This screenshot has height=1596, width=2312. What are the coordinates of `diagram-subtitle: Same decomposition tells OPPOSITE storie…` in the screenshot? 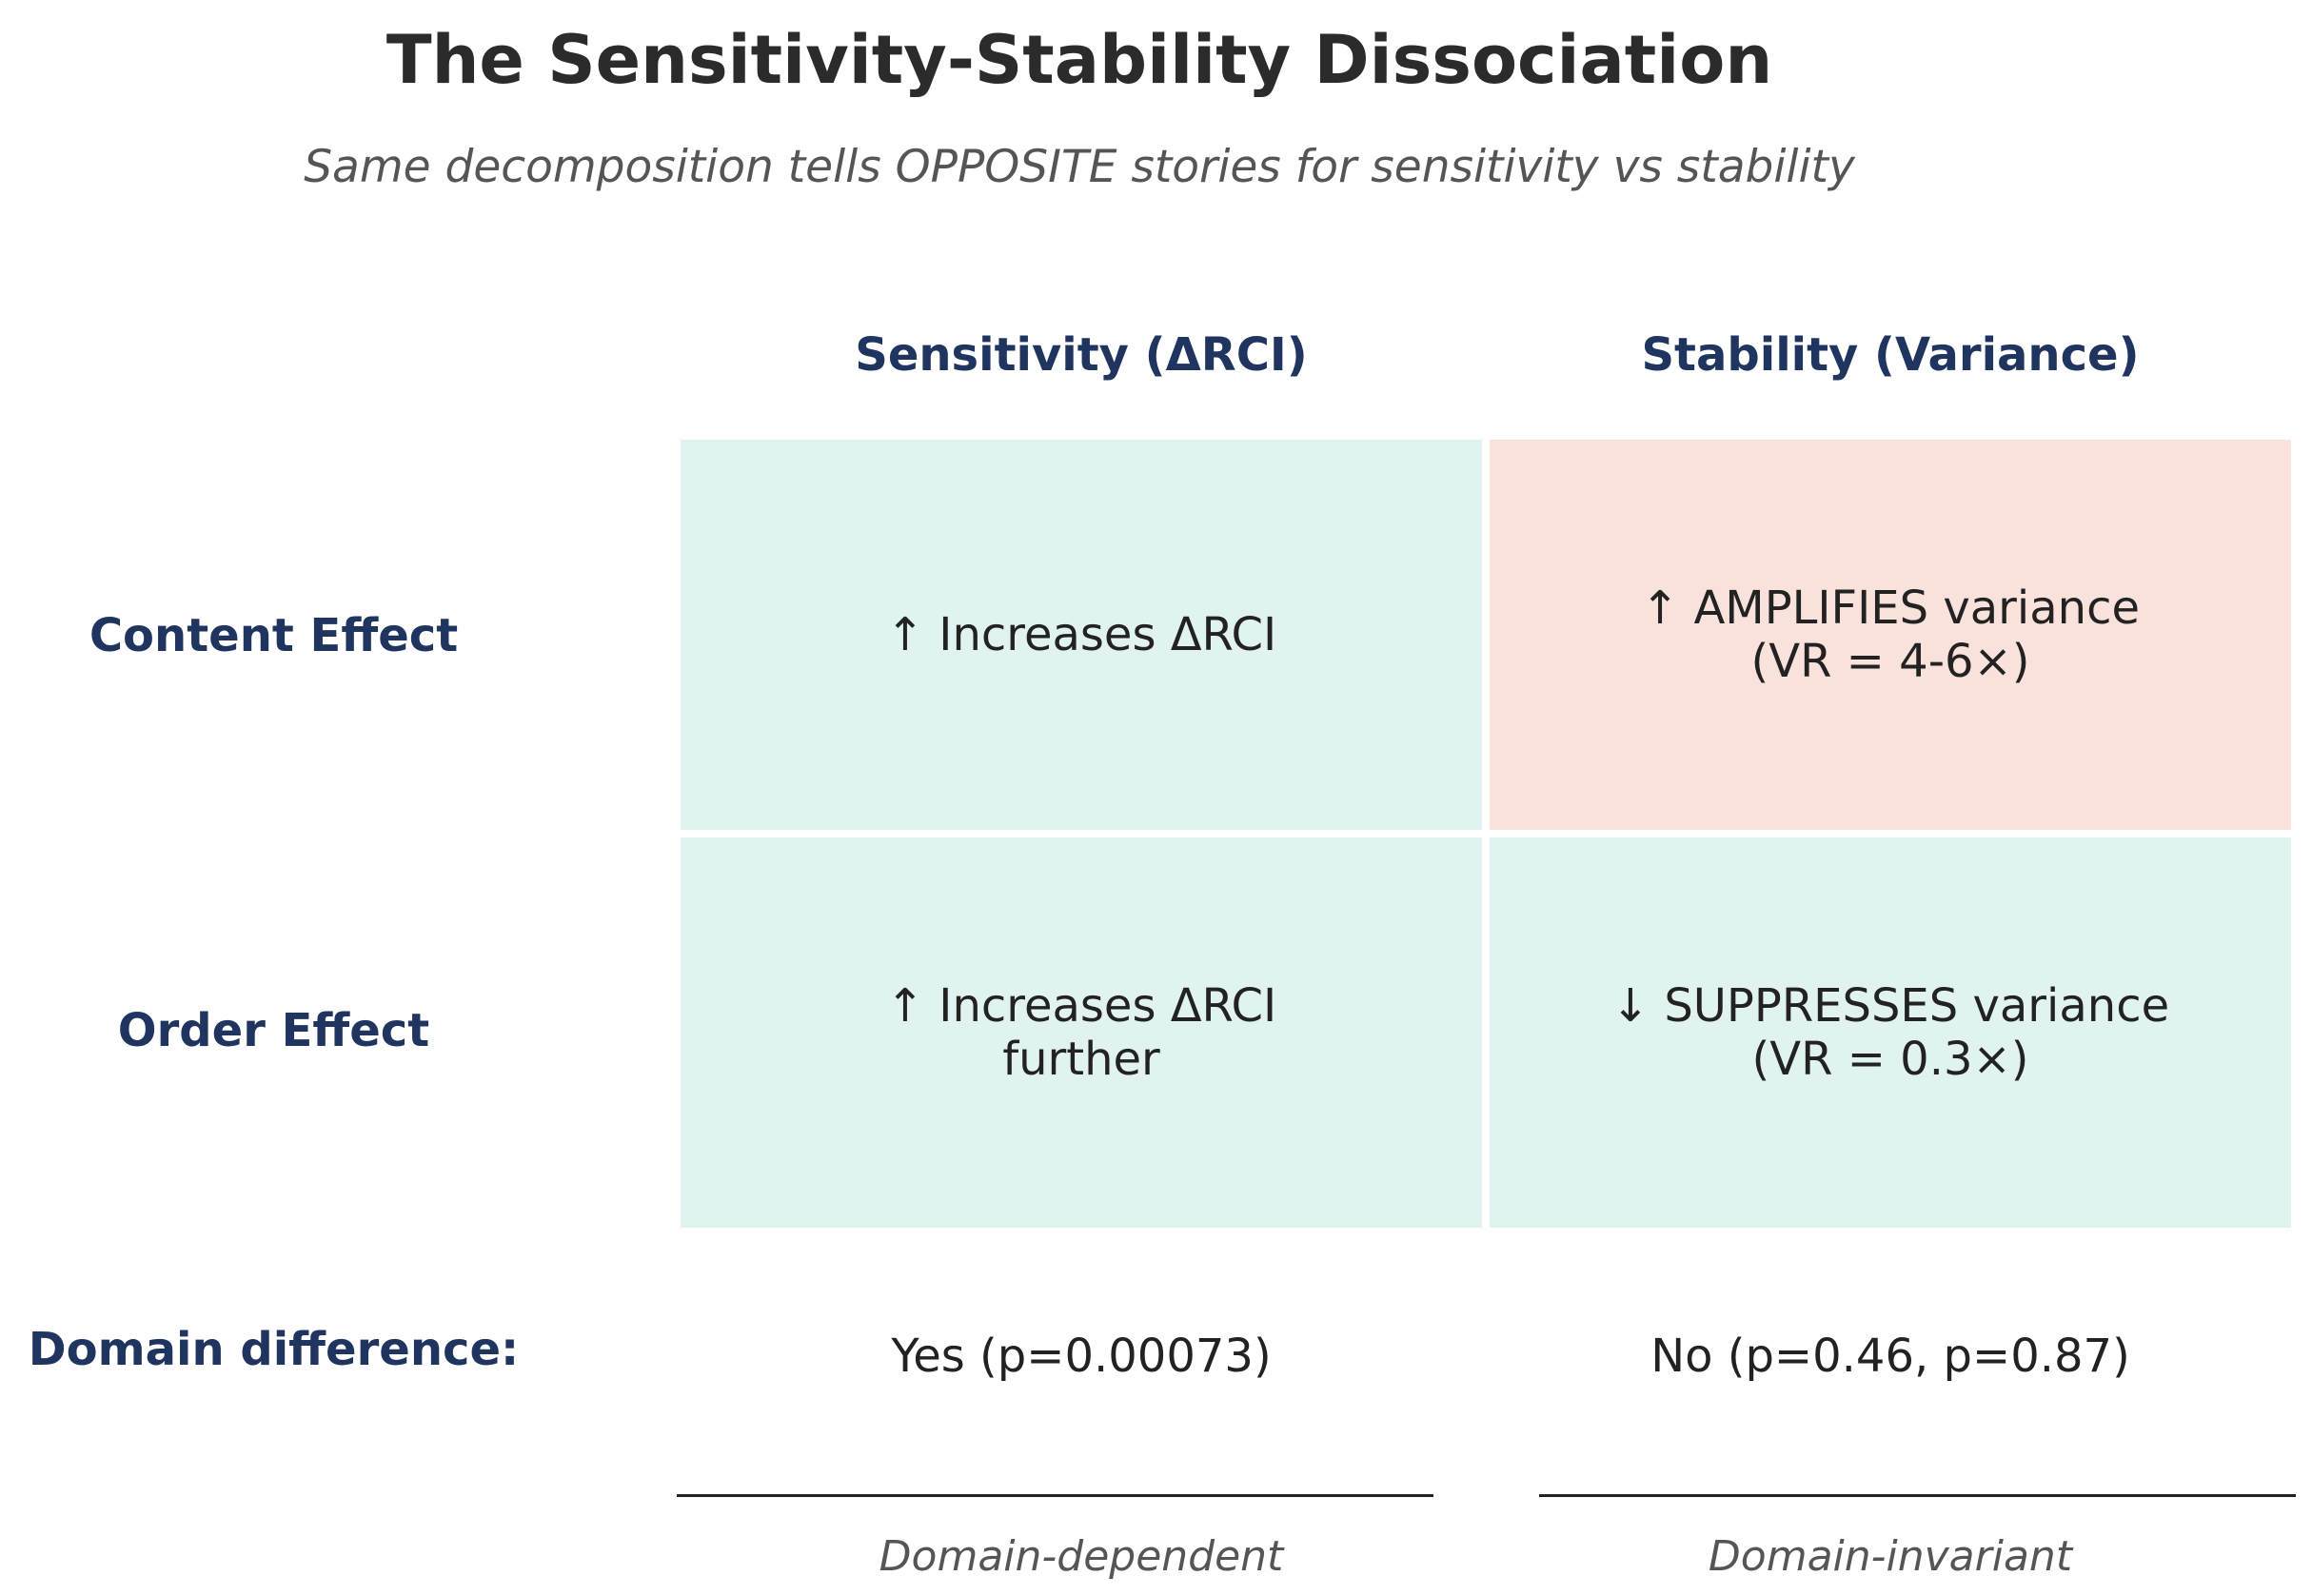 It's located at (1079, 166).